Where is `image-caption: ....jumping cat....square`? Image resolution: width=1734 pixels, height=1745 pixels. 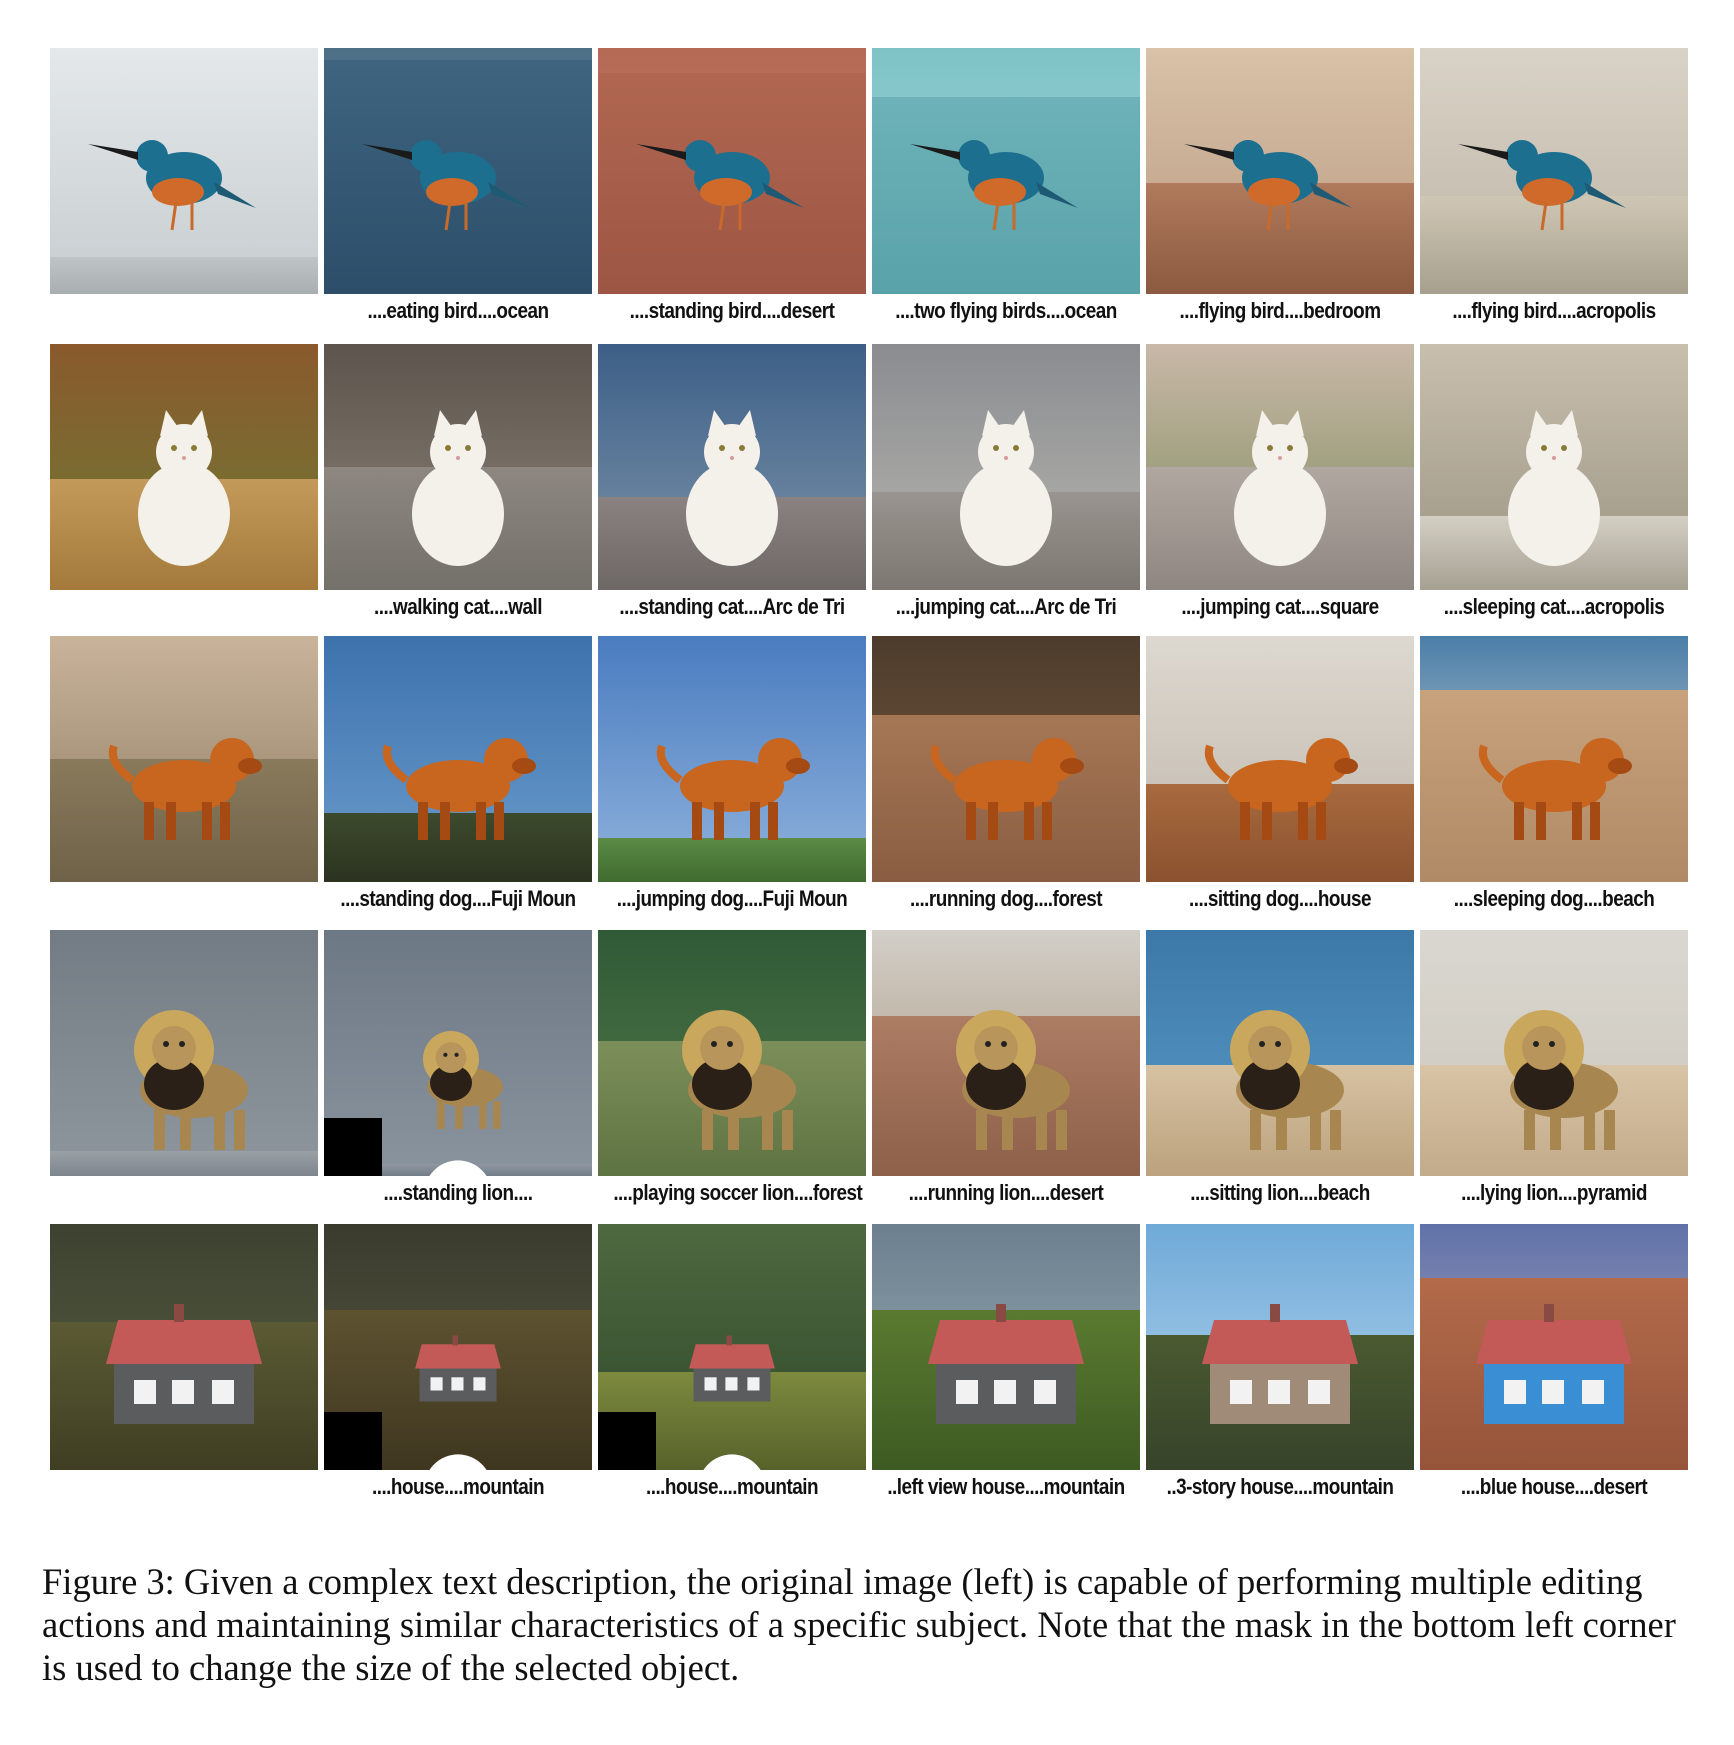
image-caption: ....jumping cat....square is located at coordinates (1280, 606).